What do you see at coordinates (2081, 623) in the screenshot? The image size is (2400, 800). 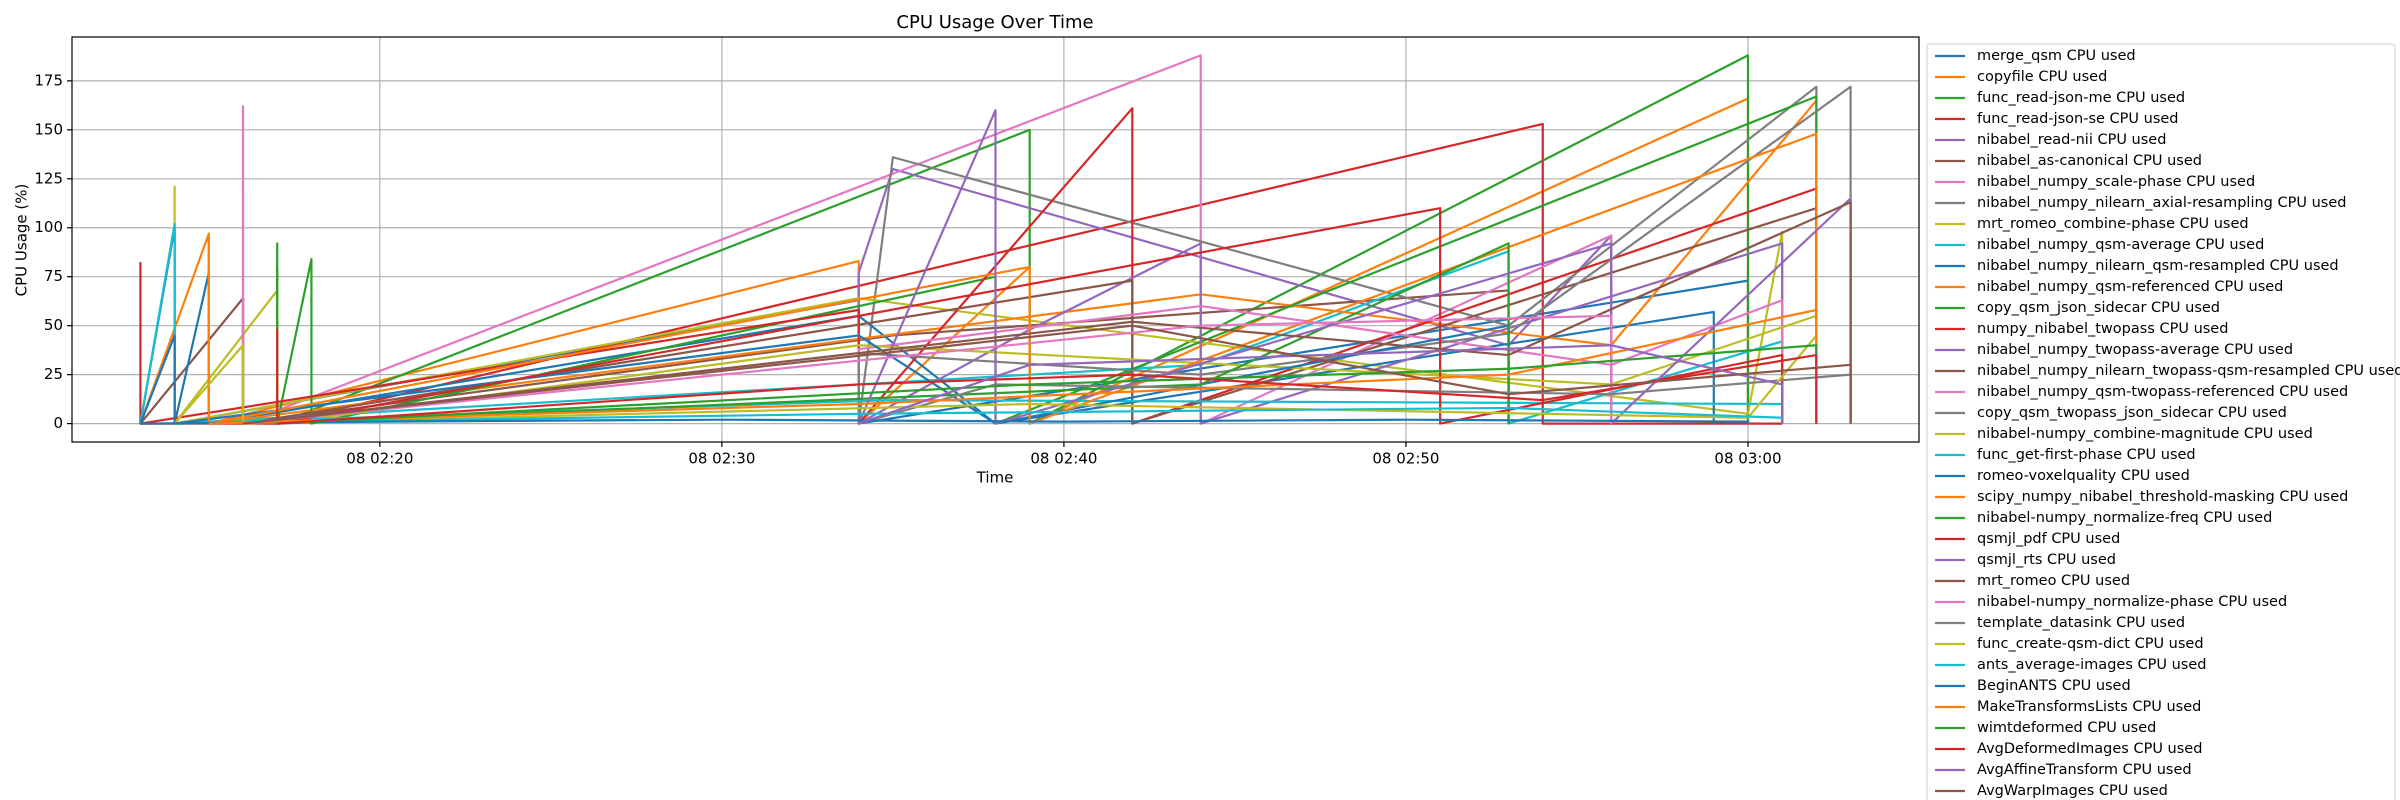 I see `legend-label: template_datasink CPU used` at bounding box center [2081, 623].